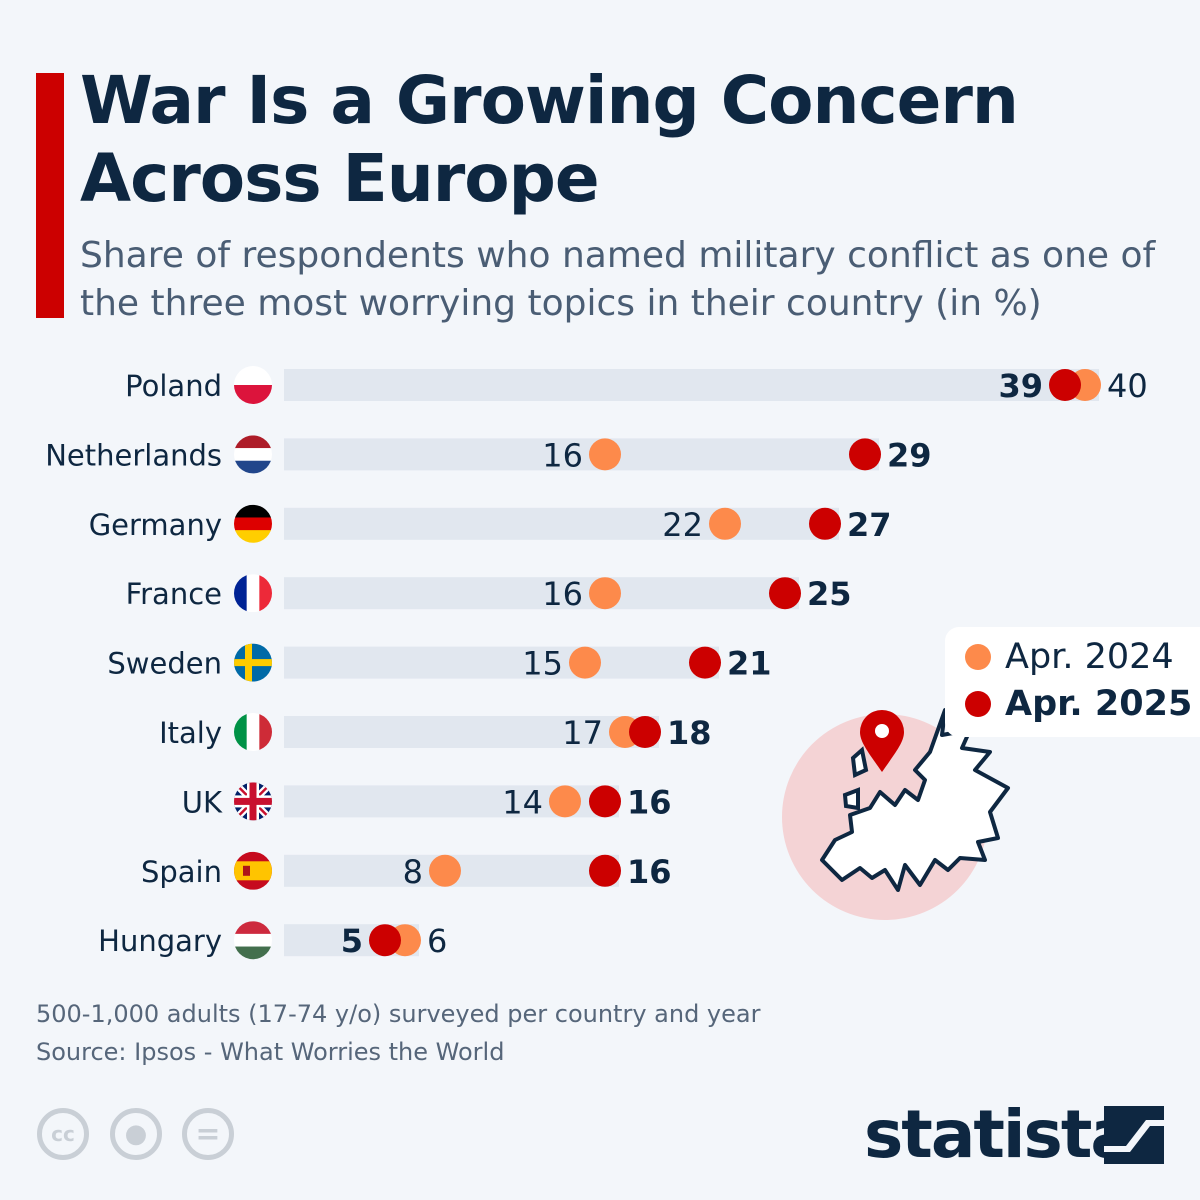  Describe the element at coordinates (549, 139) in the screenshot. I see `chart-title: War Is a Growing Concern Across Europe` at that location.